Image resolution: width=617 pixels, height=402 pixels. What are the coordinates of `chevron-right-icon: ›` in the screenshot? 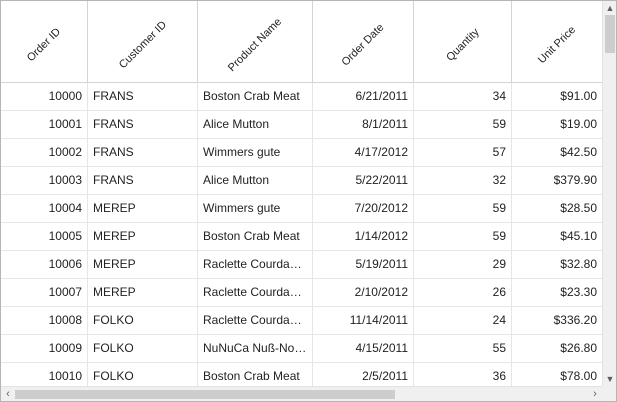 It's located at (595, 394).